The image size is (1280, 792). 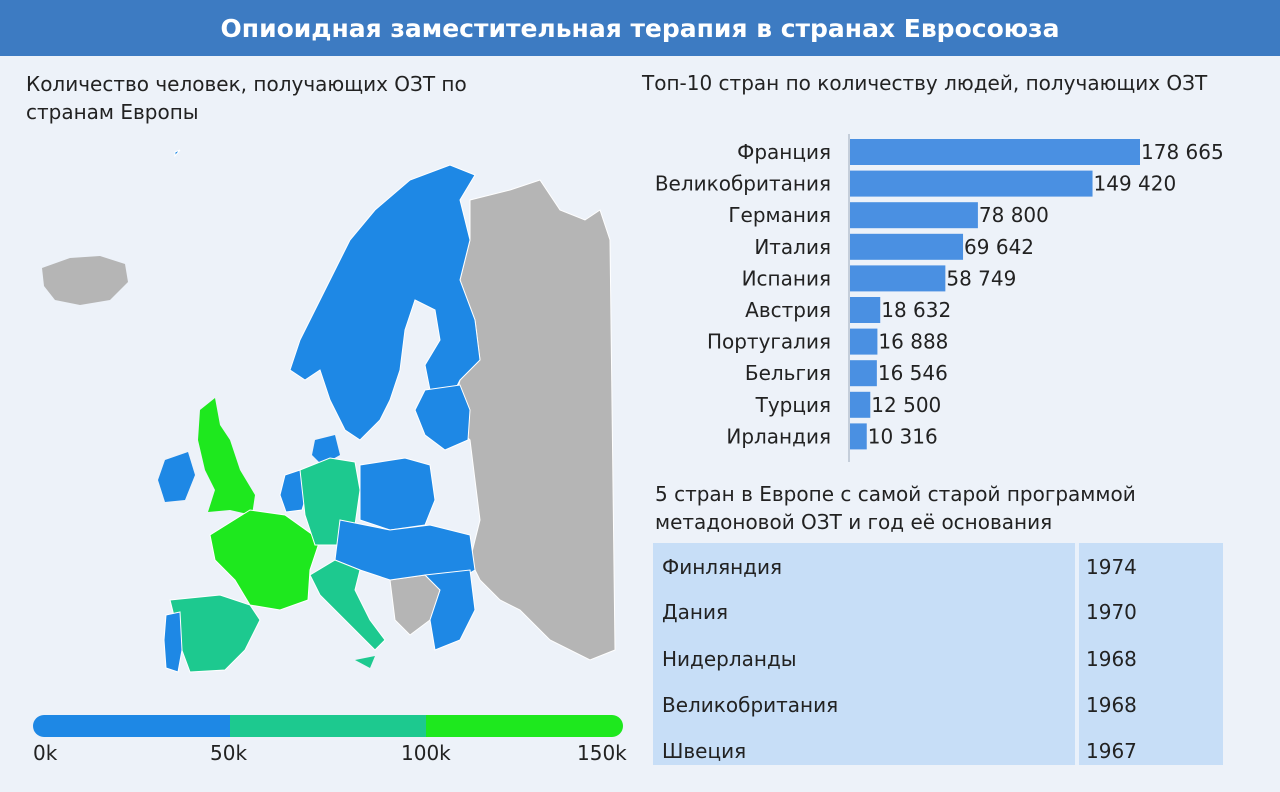 What do you see at coordinates (916, 310) in the screenshot?
I see `bar-value-label: 18 632` at bounding box center [916, 310].